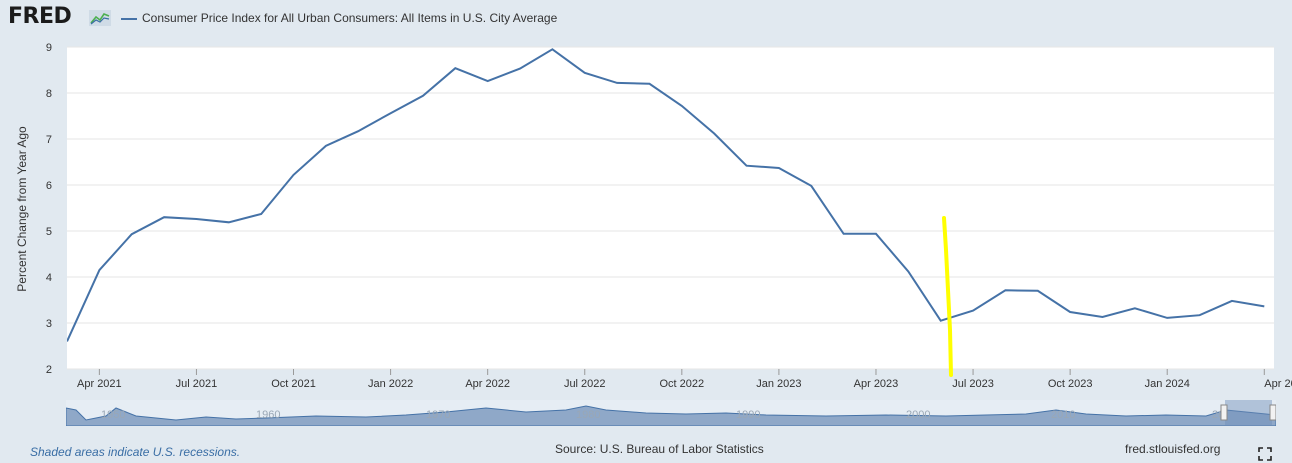 The image size is (1292, 463). Describe the element at coordinates (487, 384) in the screenshot. I see `x-tick-label: Apr 2022` at that location.